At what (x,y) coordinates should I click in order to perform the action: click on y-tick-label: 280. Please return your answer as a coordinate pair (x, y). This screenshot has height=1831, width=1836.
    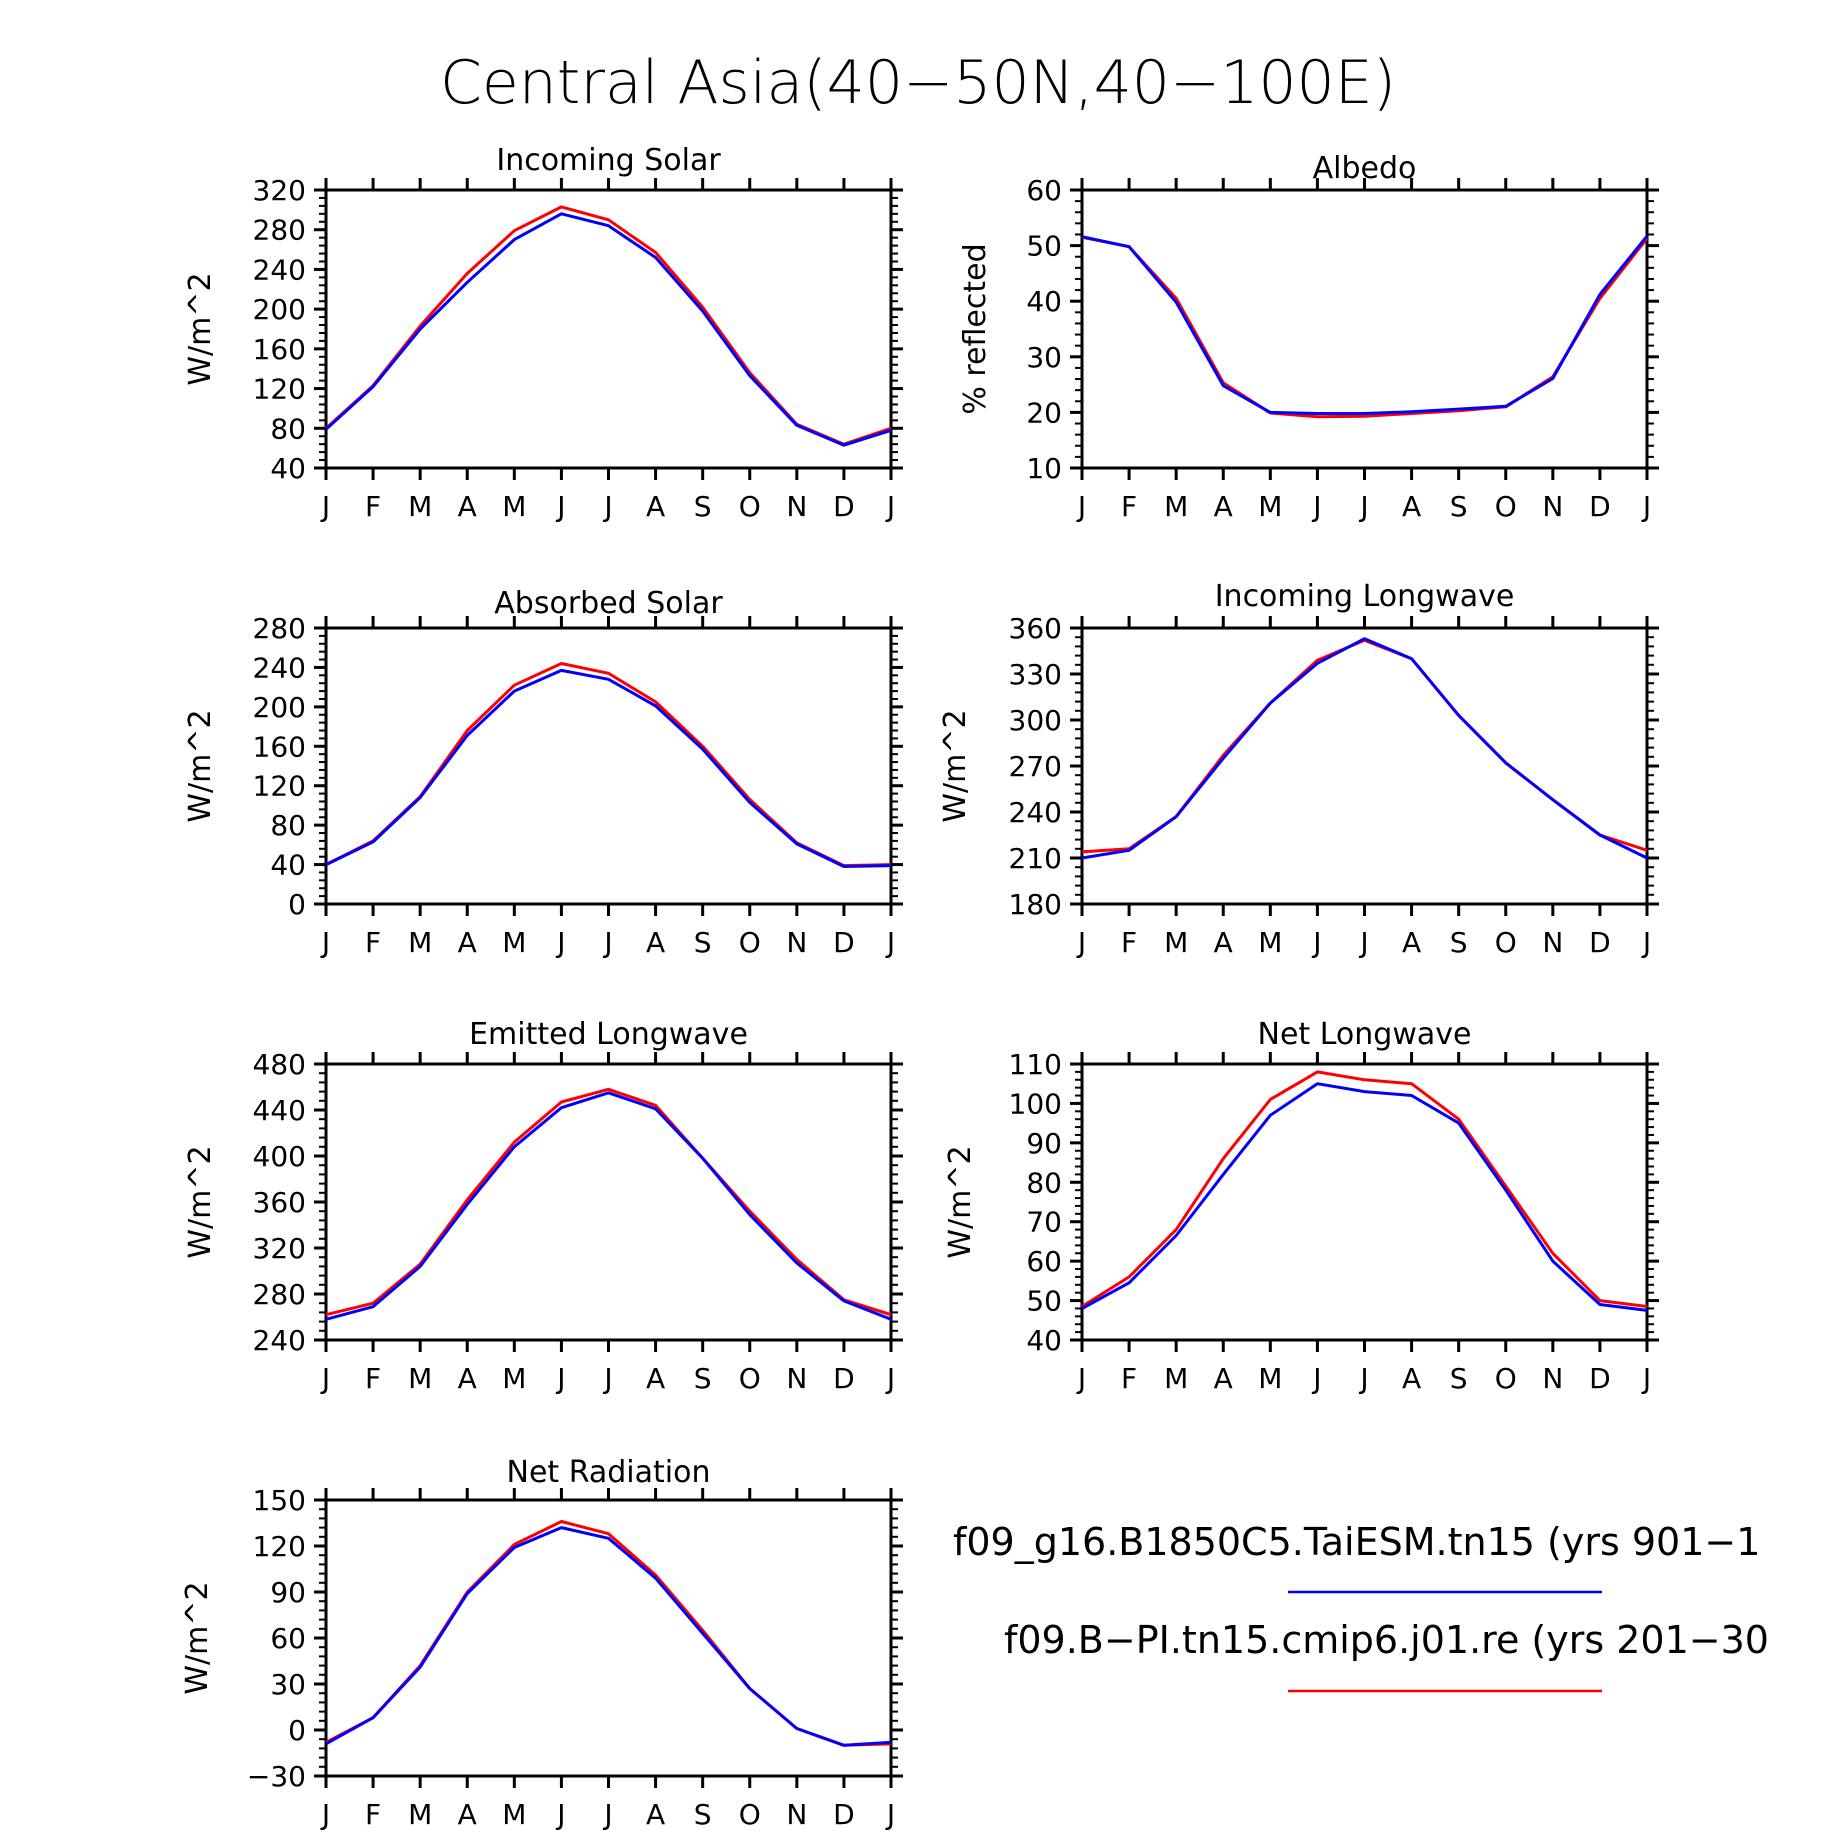
    Looking at the image, I should click on (279, 628).